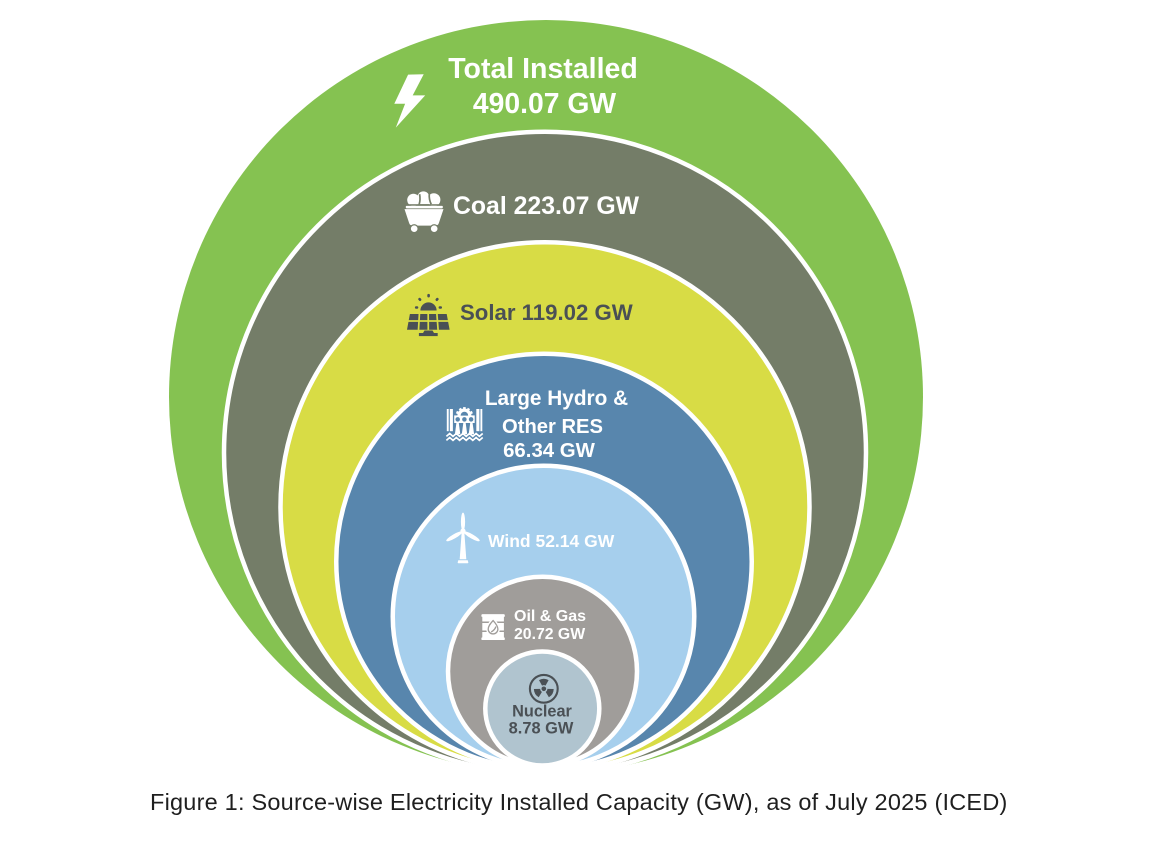  I want to click on svg-text: 8.78 GW, so click(541, 729).